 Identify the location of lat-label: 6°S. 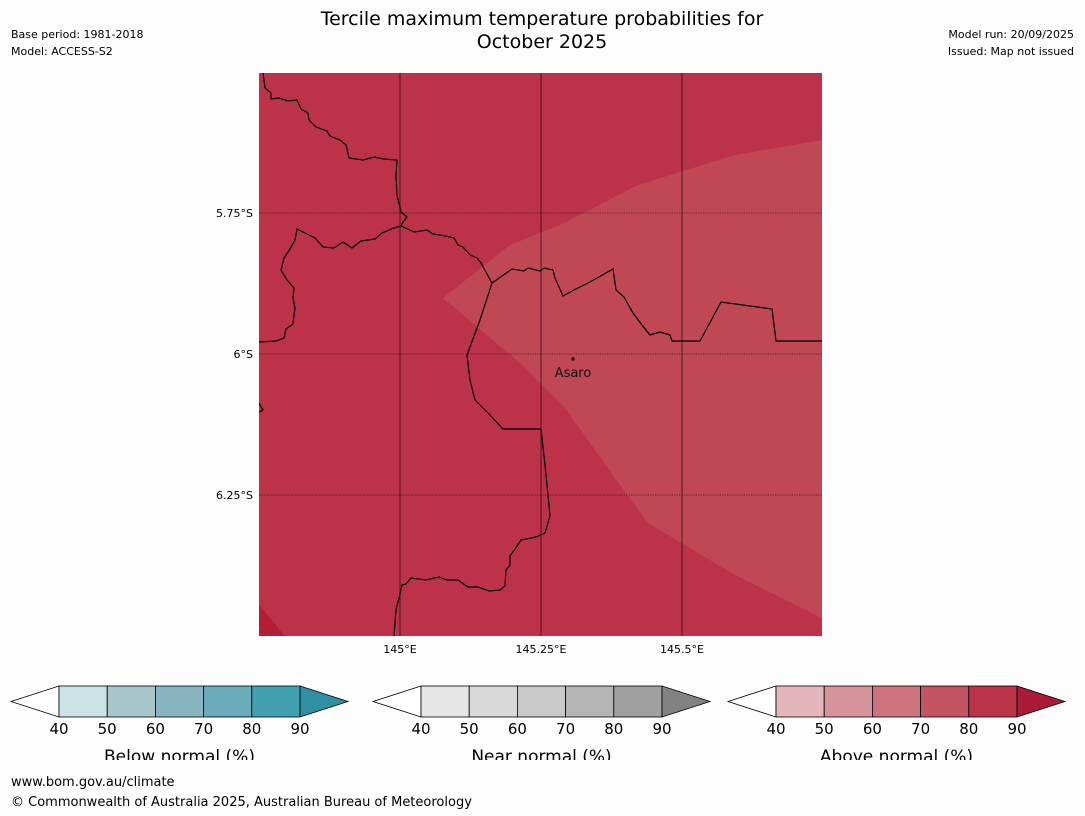
(243, 354).